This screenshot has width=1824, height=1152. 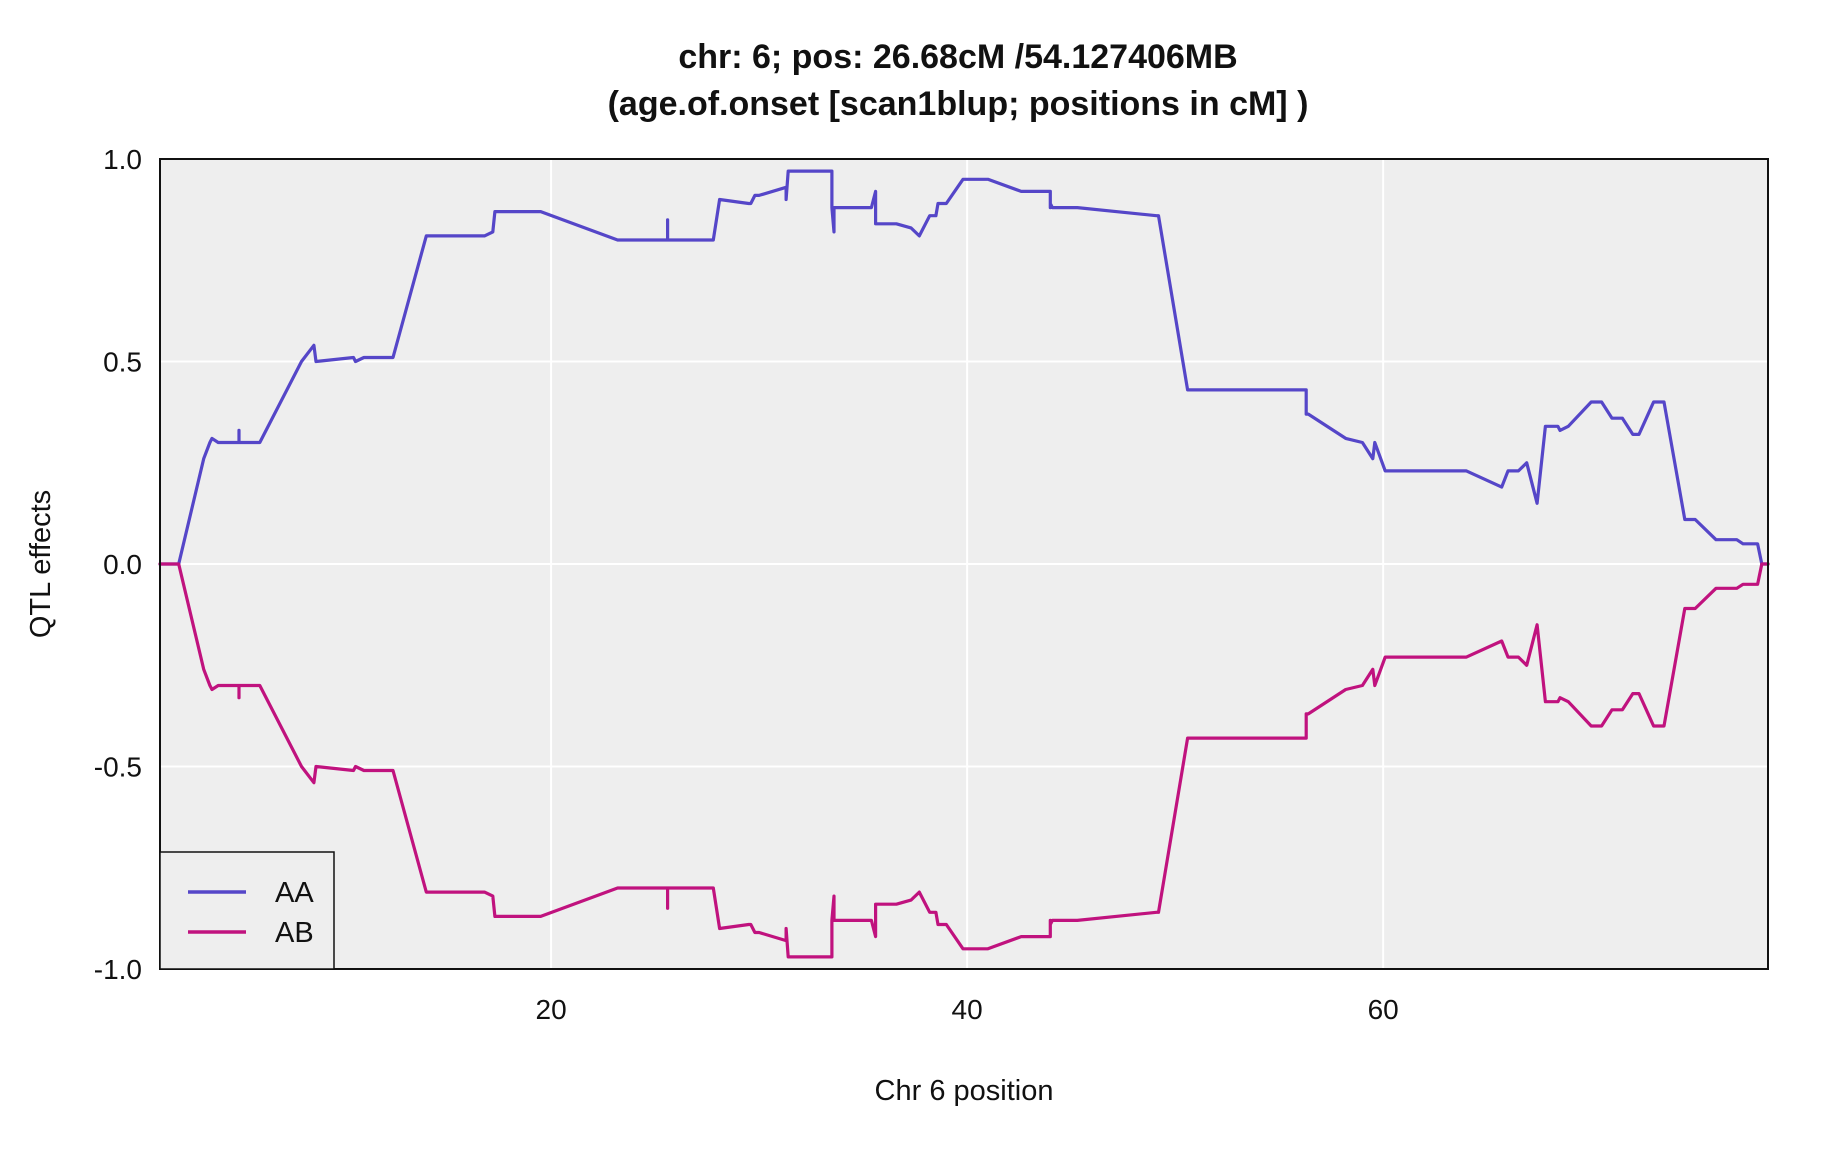 What do you see at coordinates (122, 362) in the screenshot?
I see `y-tick-label: 0.5` at bounding box center [122, 362].